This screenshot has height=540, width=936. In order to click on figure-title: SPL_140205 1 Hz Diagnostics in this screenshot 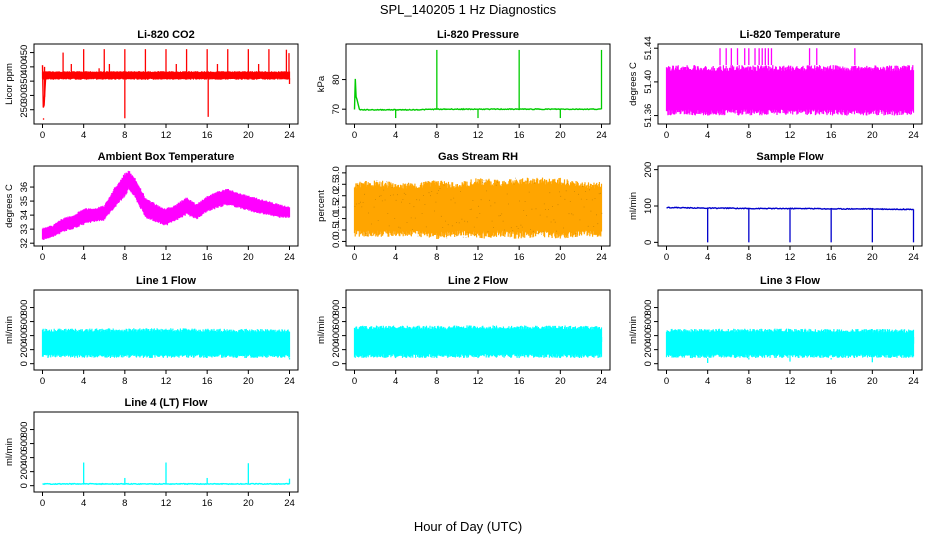, I will do `click(468, 9)`.